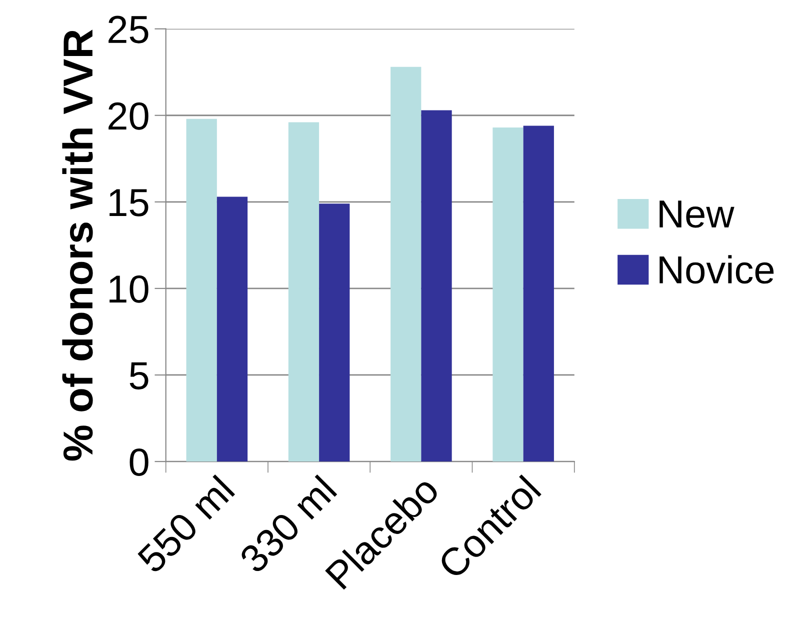 This screenshot has height=641, width=809. What do you see at coordinates (129, 202) in the screenshot?
I see `y-tick-label: 15` at bounding box center [129, 202].